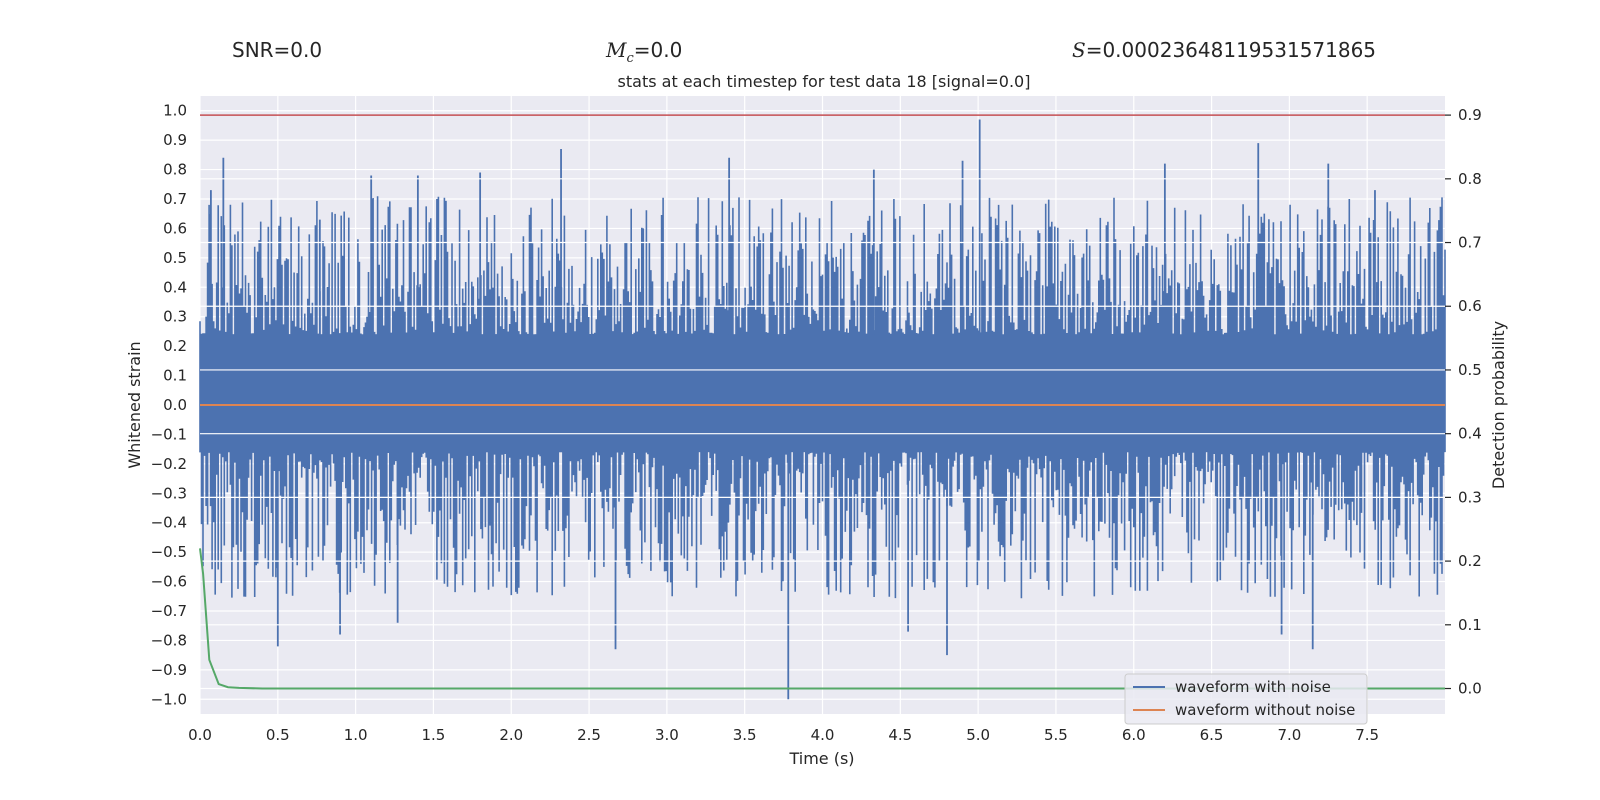  What do you see at coordinates (277, 50) in the screenshot?
I see `snr-stat: SNR=0.0` at bounding box center [277, 50].